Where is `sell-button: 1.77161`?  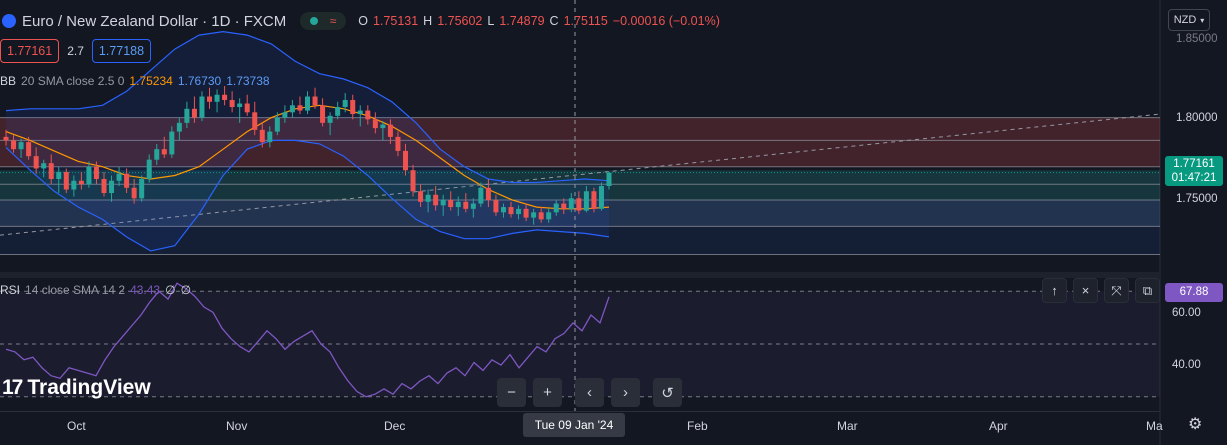 sell-button: 1.77161 is located at coordinates (30, 51).